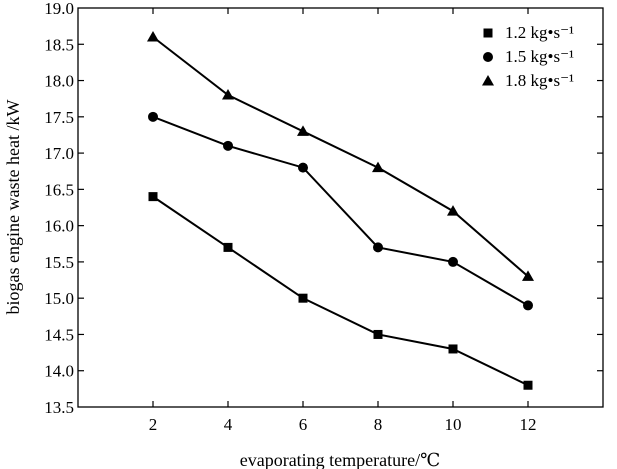 This screenshot has width=617, height=469. I want to click on y-tick-label: 19.0, so click(59, 9).